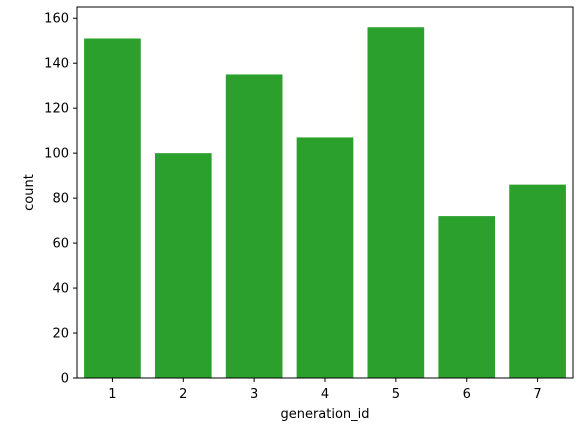  Describe the element at coordinates (56, 154) in the screenshot. I see `y-tick-label: 100` at that location.